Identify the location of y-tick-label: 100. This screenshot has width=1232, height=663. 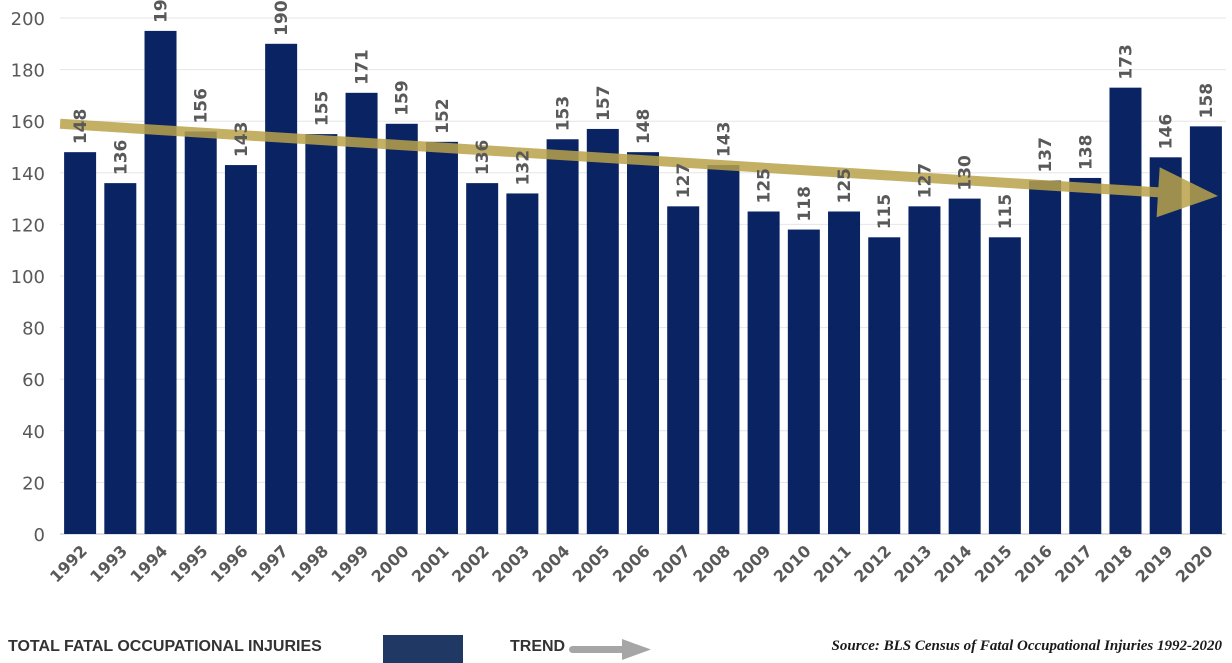
(28, 277).